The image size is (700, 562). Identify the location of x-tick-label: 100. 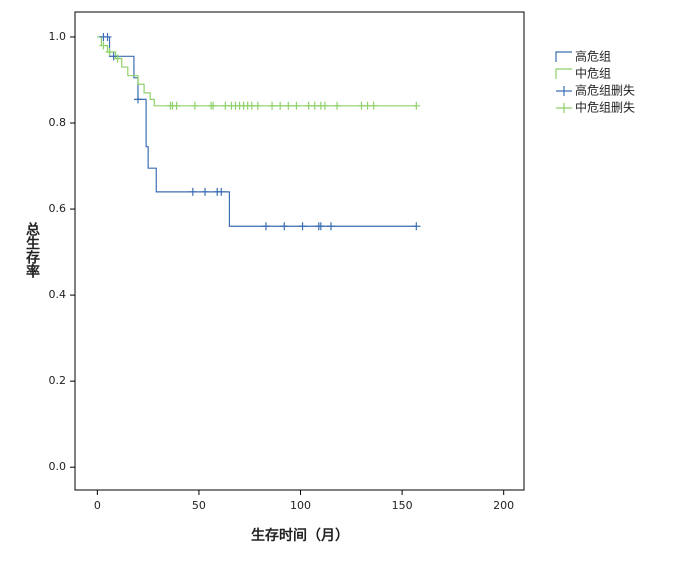
(300, 505).